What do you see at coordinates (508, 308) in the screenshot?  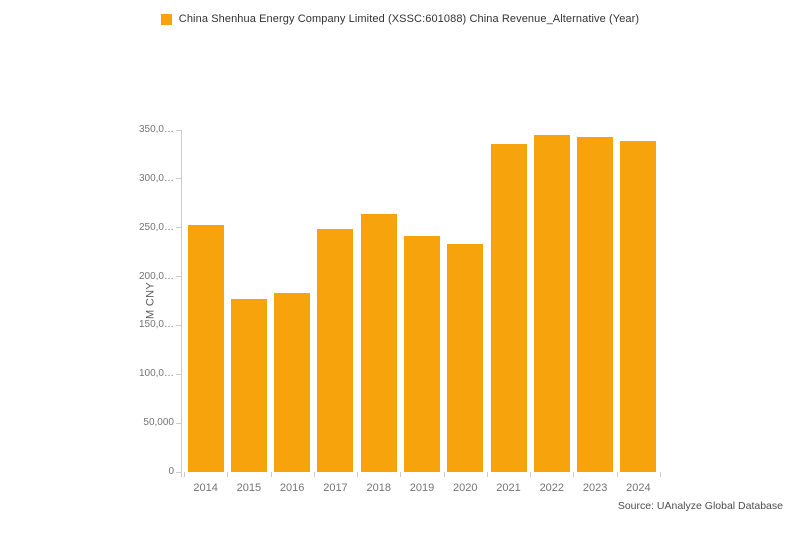 I see `bar-2021` at bounding box center [508, 308].